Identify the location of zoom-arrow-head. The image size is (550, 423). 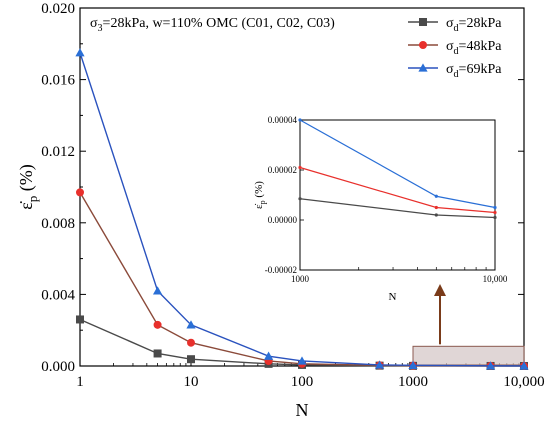
(440, 290).